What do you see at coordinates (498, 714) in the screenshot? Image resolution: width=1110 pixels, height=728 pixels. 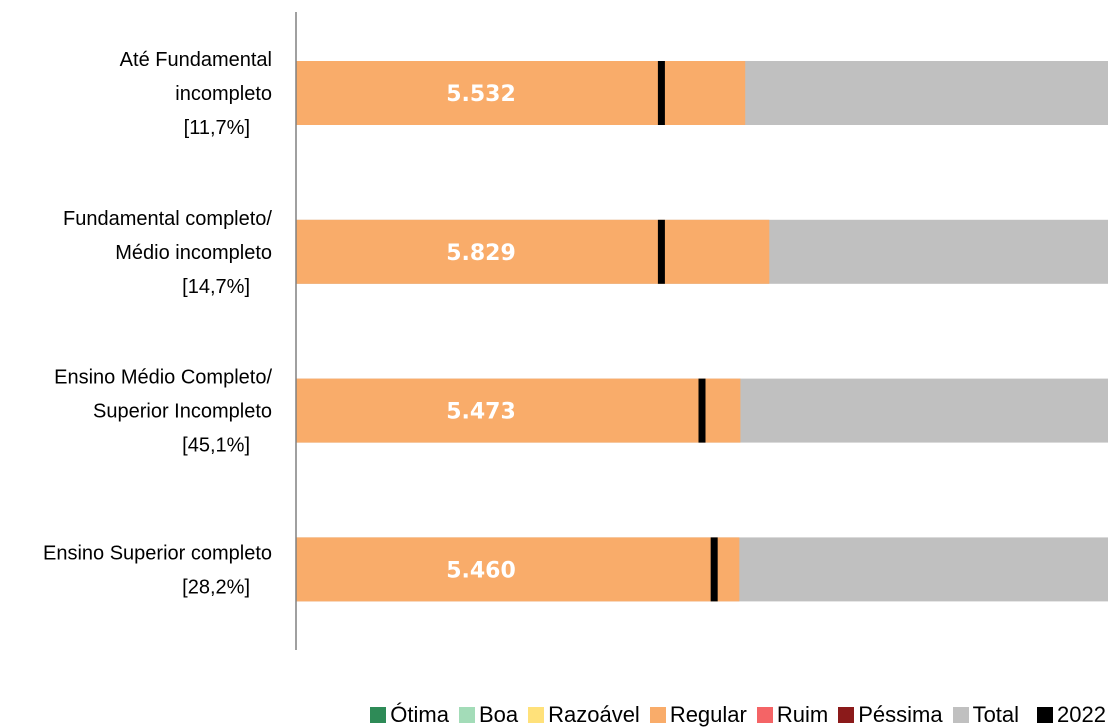 I see `legend-label: Boa` at bounding box center [498, 714].